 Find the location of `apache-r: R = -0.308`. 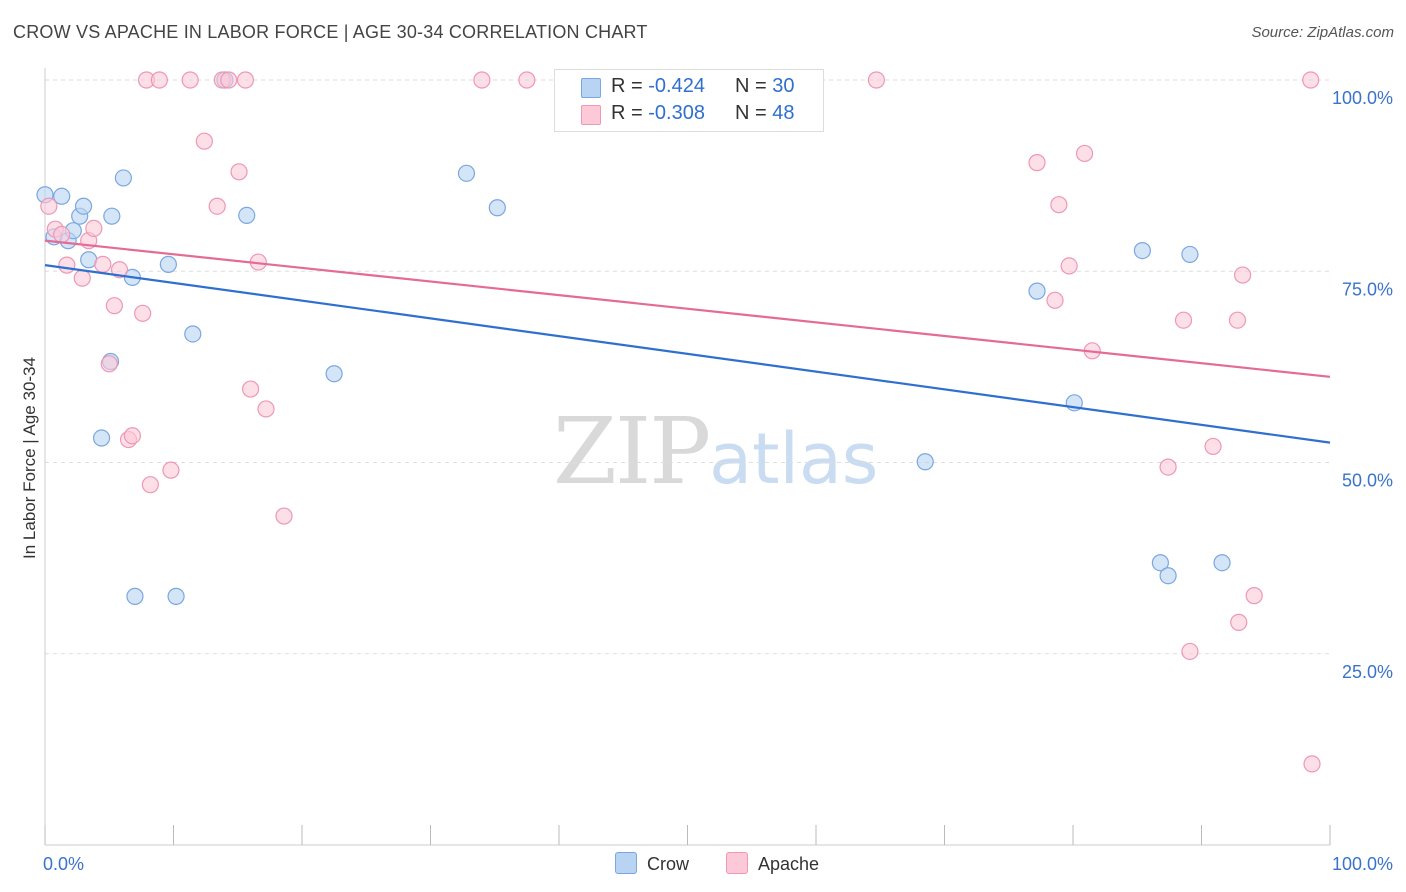

apache-r: R = -0.308 is located at coordinates (658, 113).